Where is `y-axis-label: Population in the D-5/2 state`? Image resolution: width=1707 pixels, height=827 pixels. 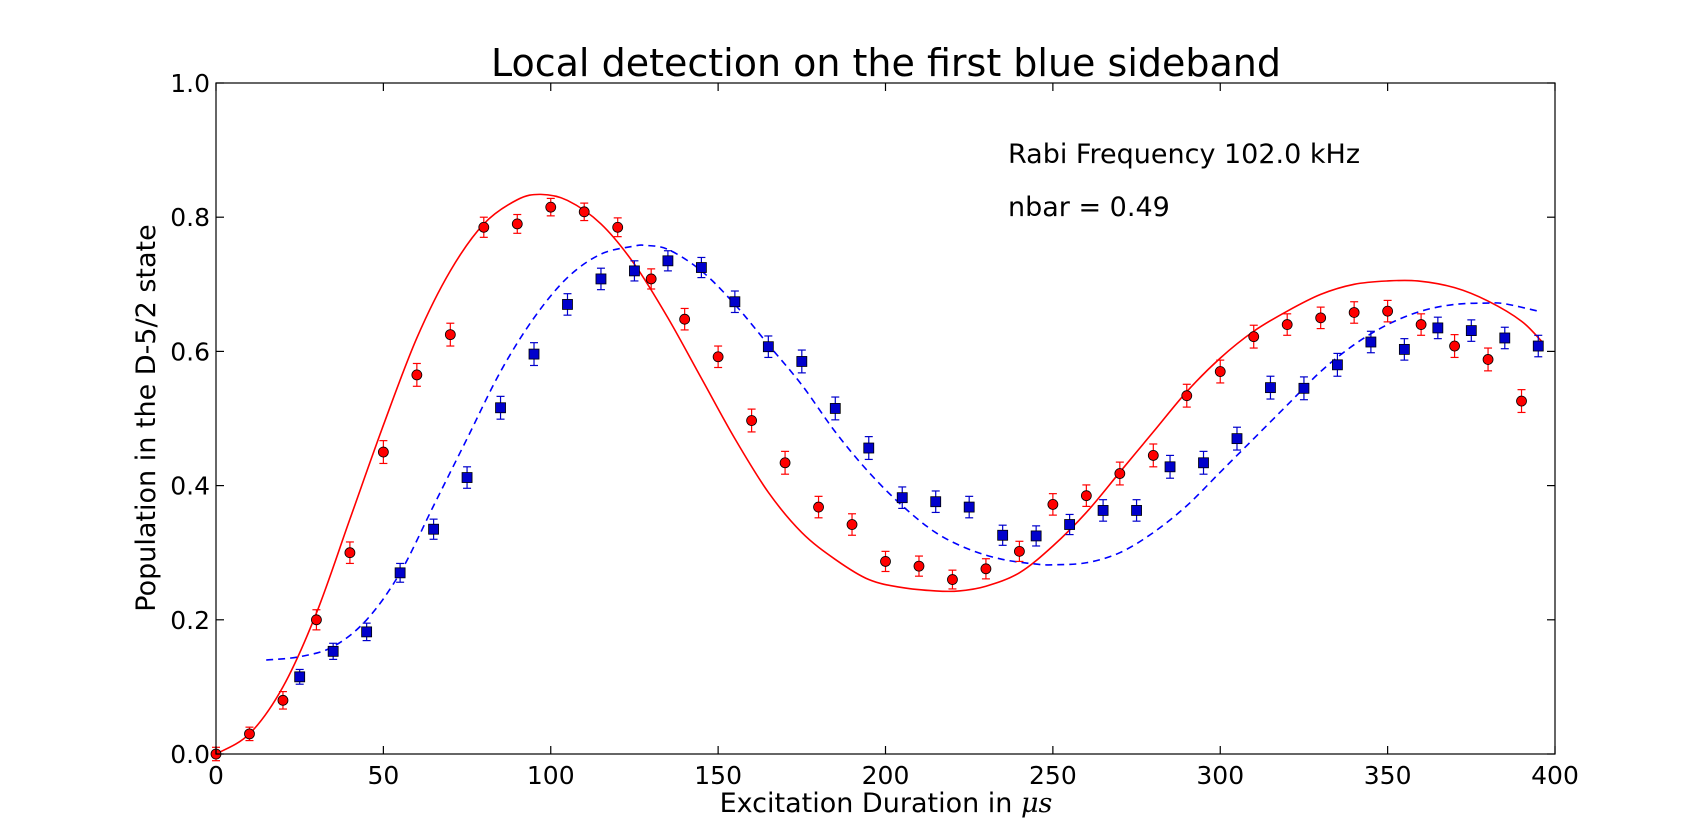
y-axis-label: Population in the D-5/2 state is located at coordinates (146, 418).